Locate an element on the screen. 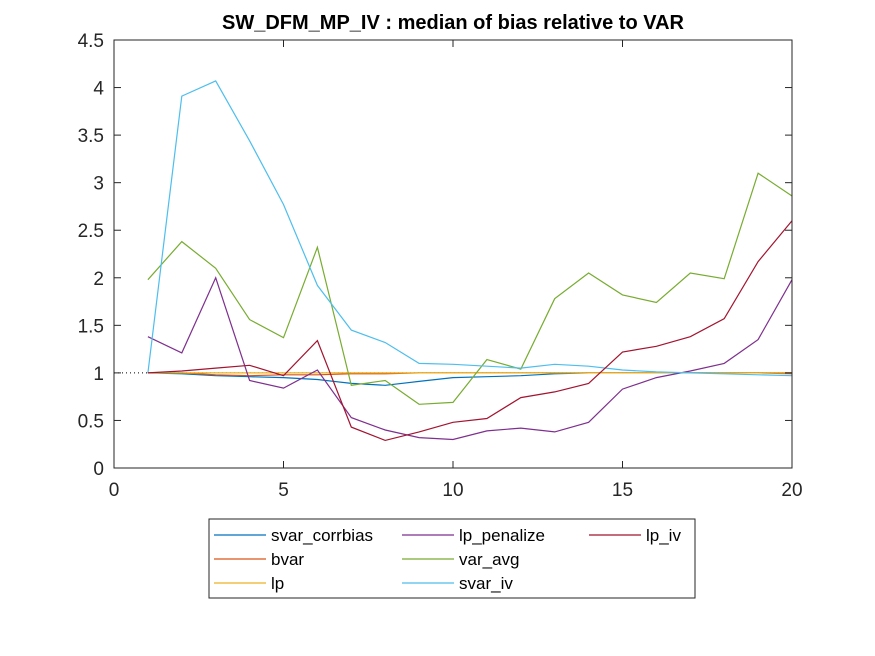 The height and width of the screenshot is (656, 875). legend-label-lp: lp is located at coordinates (277, 583).